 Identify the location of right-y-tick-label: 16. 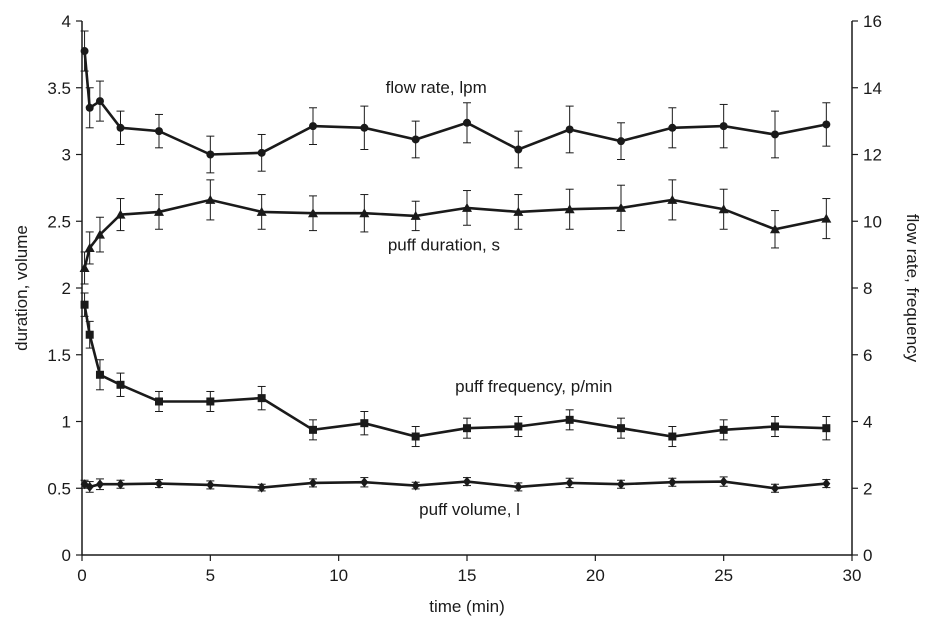
(872, 21).